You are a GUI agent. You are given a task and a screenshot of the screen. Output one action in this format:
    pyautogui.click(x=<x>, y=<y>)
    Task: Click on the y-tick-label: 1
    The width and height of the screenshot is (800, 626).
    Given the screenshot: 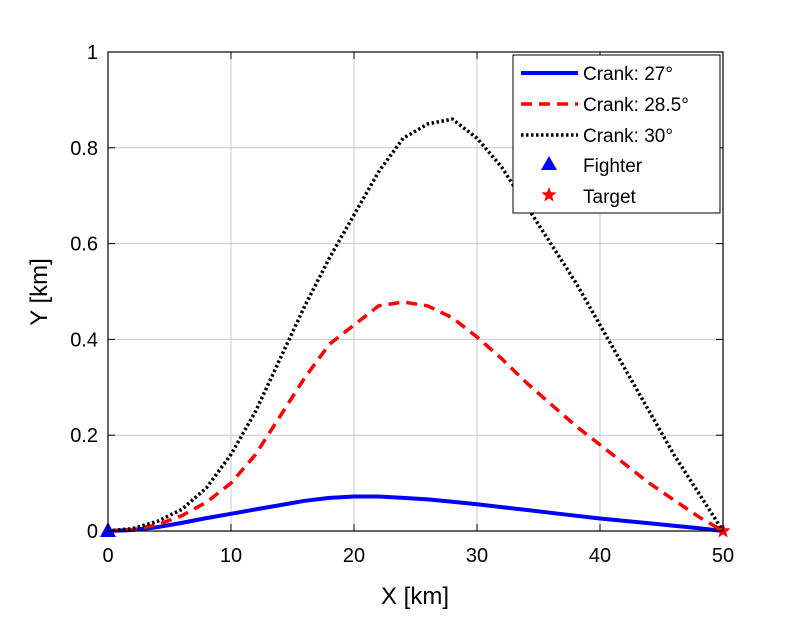 What is the action you would take?
    pyautogui.click(x=92, y=53)
    